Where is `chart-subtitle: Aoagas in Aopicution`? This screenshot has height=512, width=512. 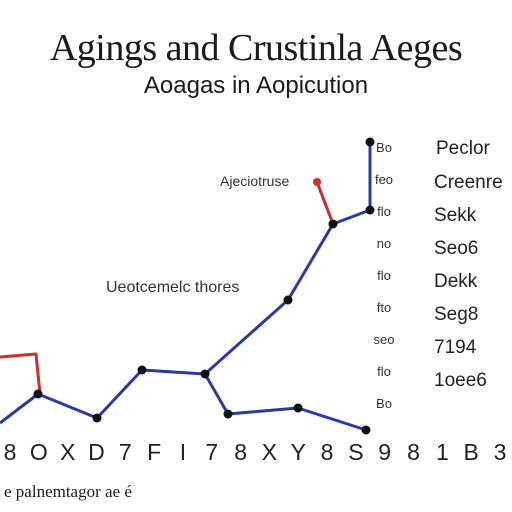
chart-subtitle: Aoagas in Aopicution is located at coordinates (256, 85).